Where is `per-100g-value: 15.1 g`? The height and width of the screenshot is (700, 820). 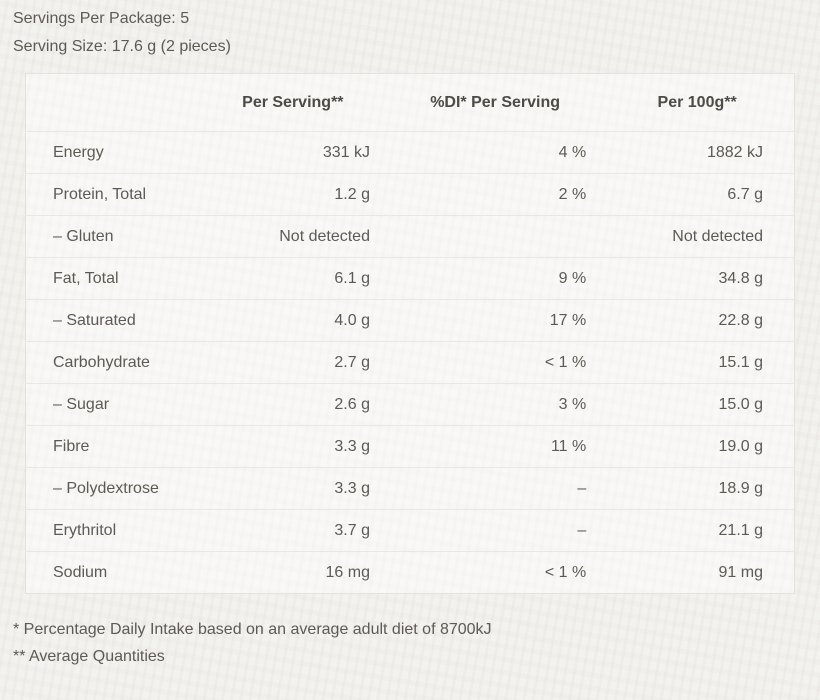
per-100g-value: 15.1 g is located at coordinates (697, 362).